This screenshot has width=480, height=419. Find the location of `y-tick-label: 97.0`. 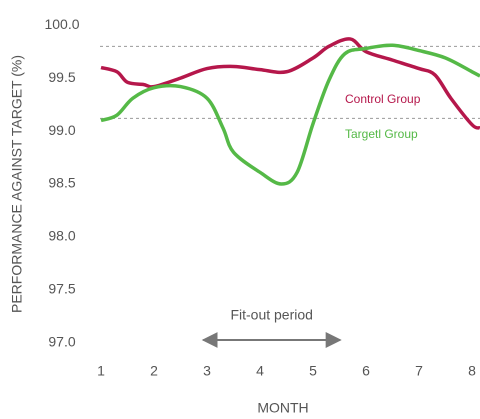

y-tick-label: 97.0 is located at coordinates (61, 342).